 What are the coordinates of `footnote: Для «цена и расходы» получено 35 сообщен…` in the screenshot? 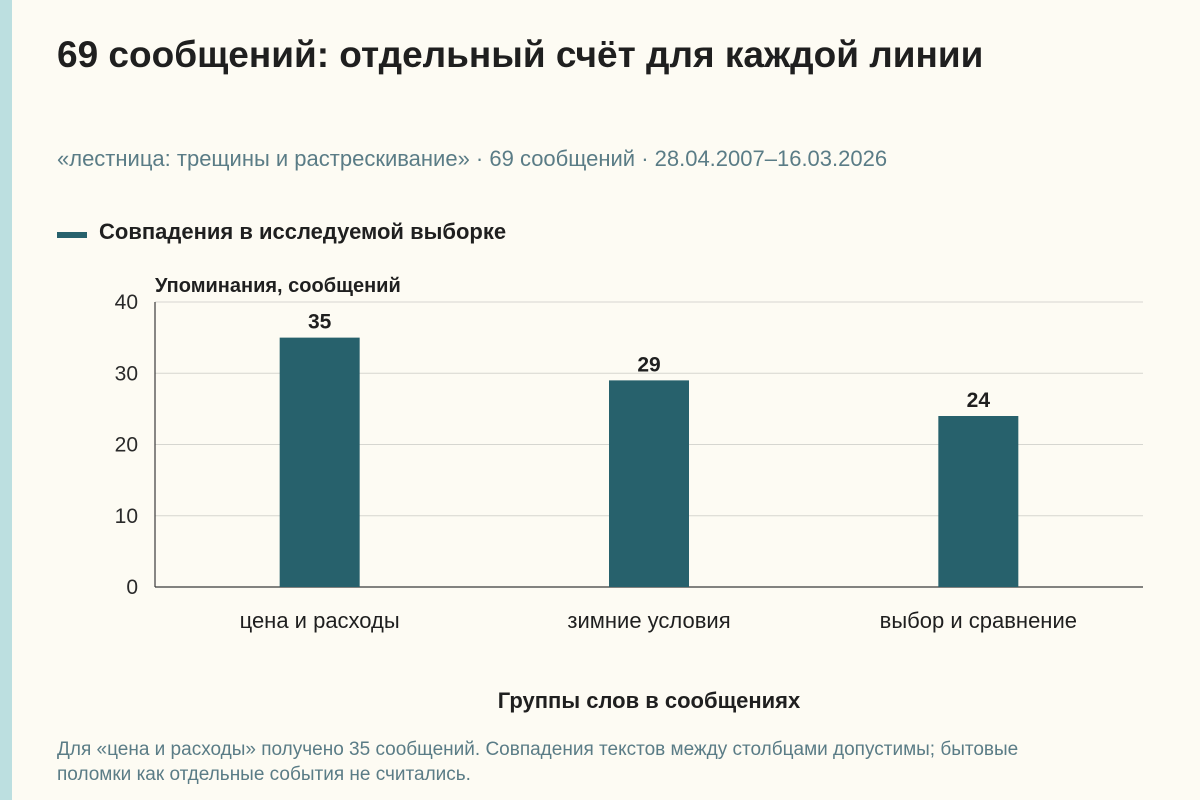 It's located at (538, 762).